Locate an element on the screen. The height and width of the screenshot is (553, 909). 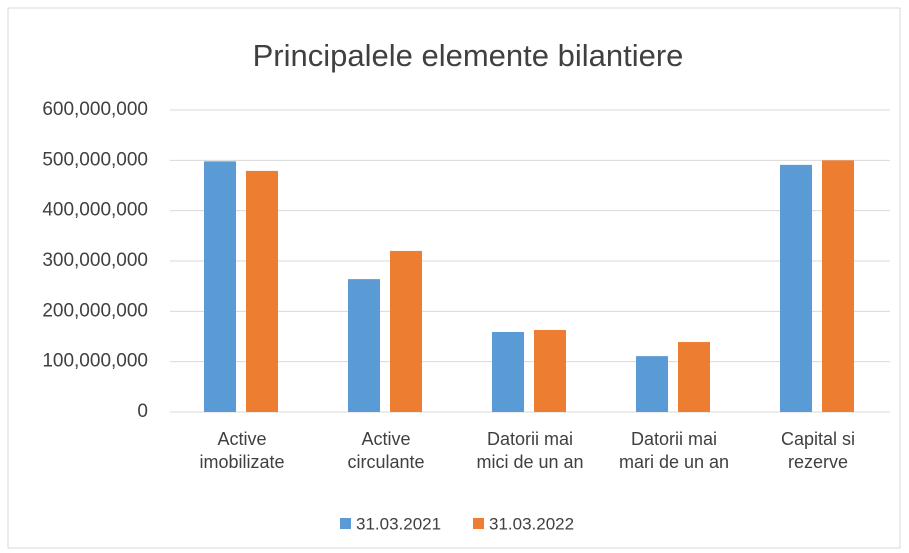
y-tick-label: 200,000,000 is located at coordinates (95, 310).